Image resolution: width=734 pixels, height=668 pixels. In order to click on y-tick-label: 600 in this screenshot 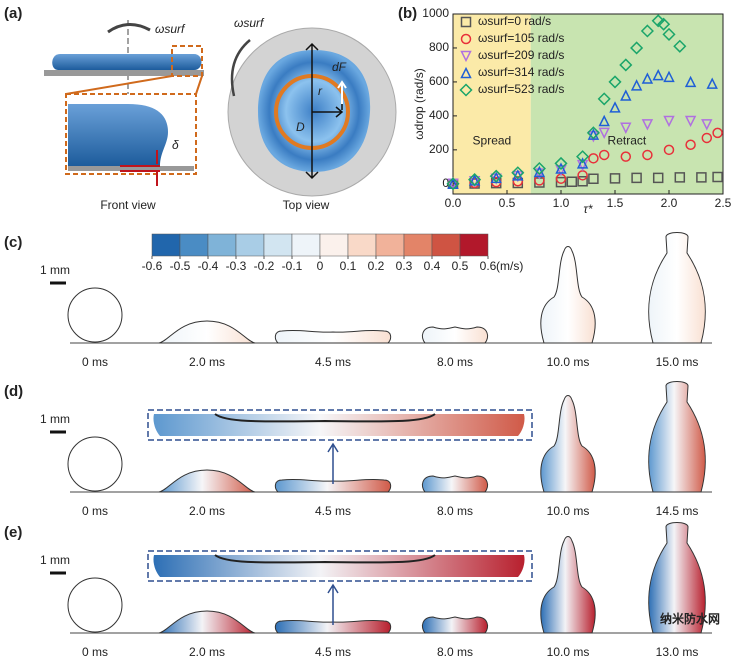, I will do `click(439, 81)`.